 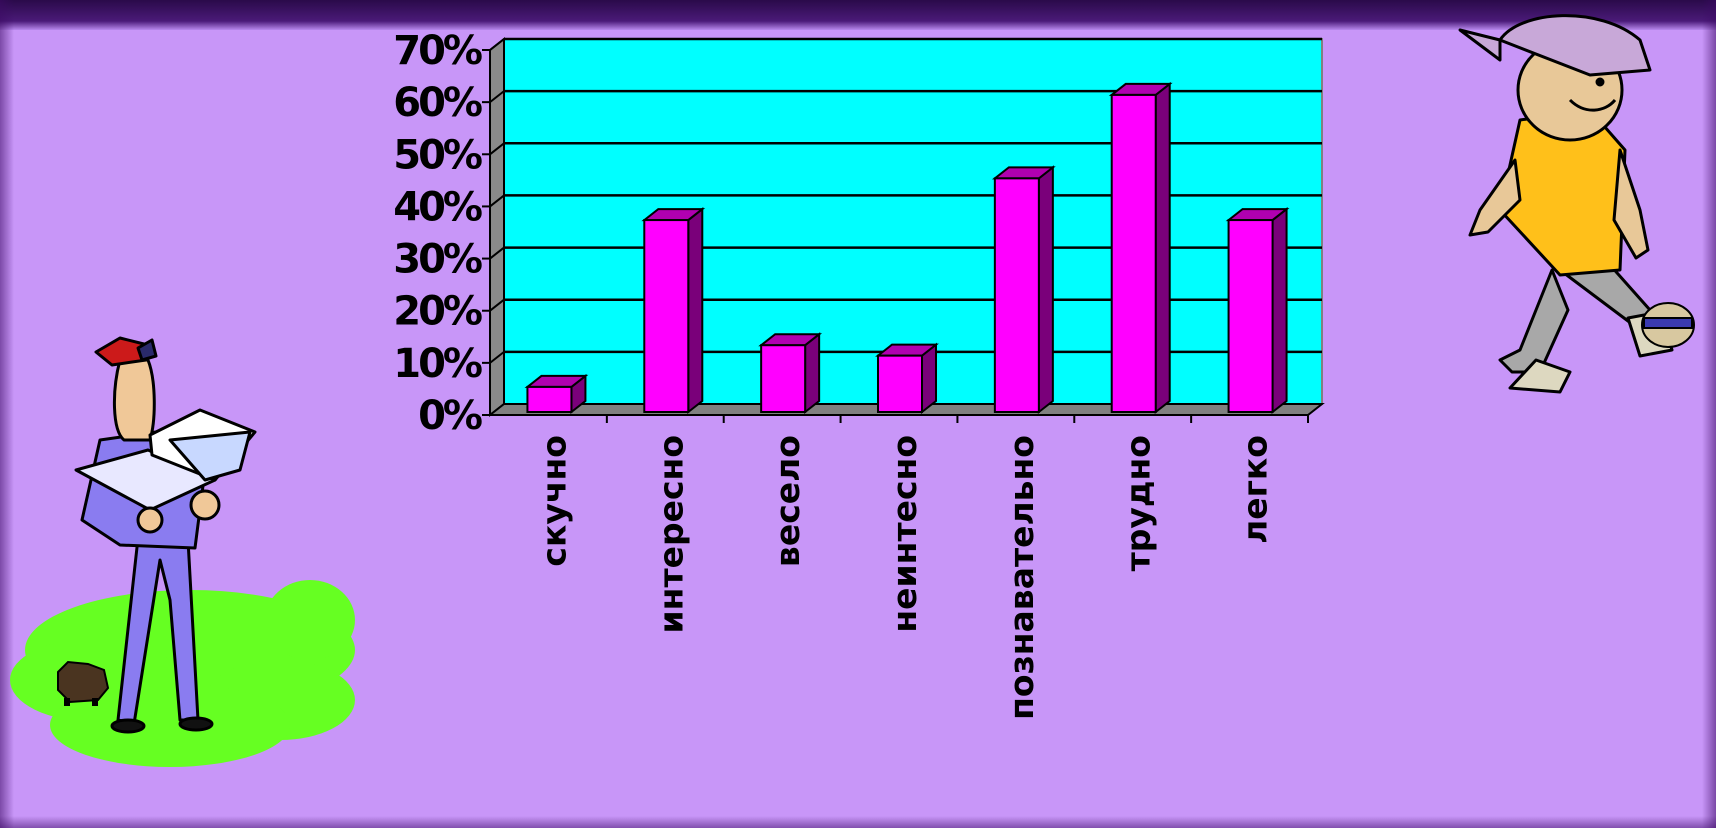 What do you see at coordinates (904, 534) in the screenshot?
I see `x-category-label: неинтесно` at bounding box center [904, 534].